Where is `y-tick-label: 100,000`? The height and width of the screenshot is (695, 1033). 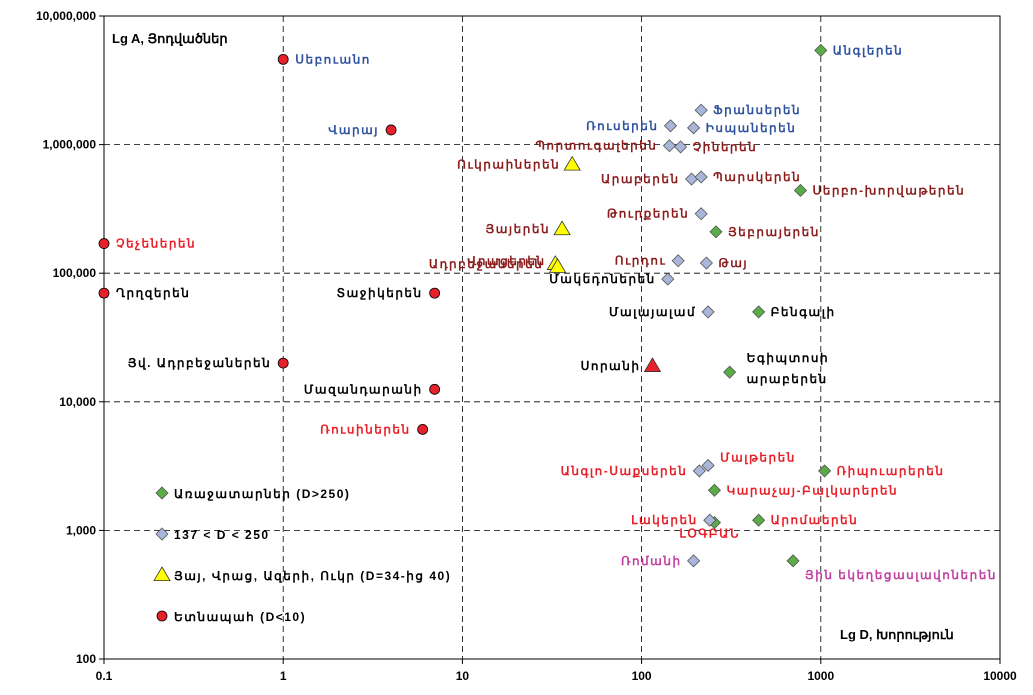 y-tick-label: 100,000 is located at coordinates (75, 273).